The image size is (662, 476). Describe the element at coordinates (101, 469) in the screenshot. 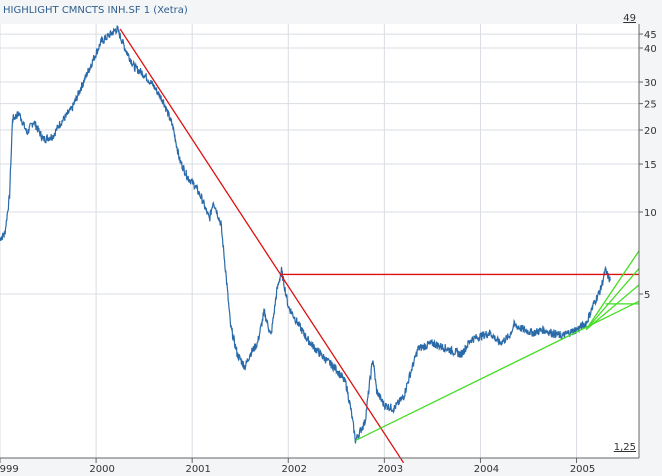

I see `x-tick-label: 2000` at that location.